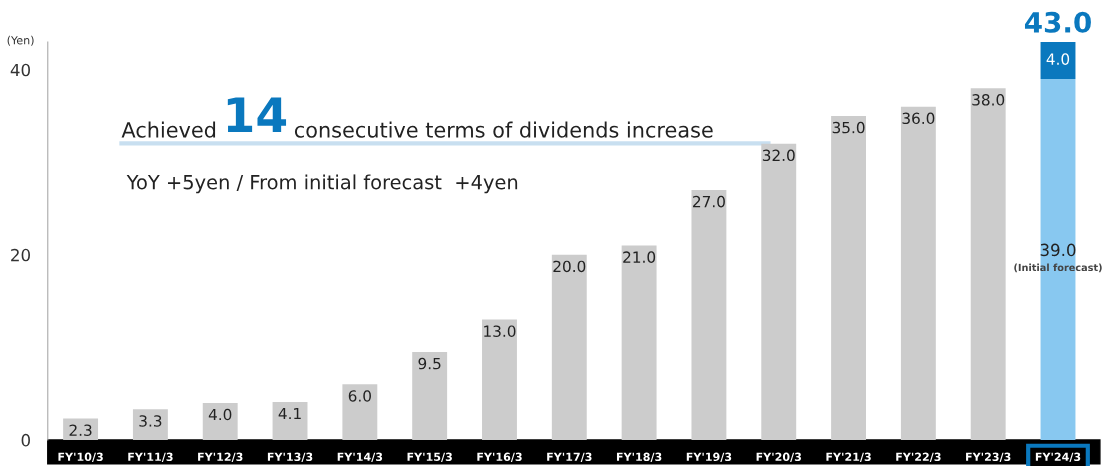  What do you see at coordinates (988, 100) in the screenshot?
I see `data-label: 38.0` at bounding box center [988, 100].